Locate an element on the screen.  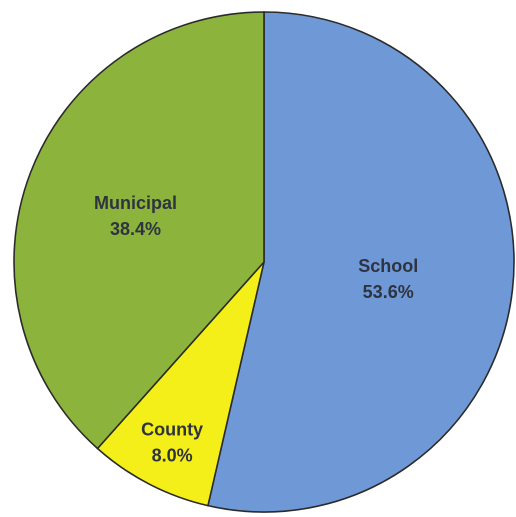
slice-label-municipal: Municipal is located at coordinates (135, 203).